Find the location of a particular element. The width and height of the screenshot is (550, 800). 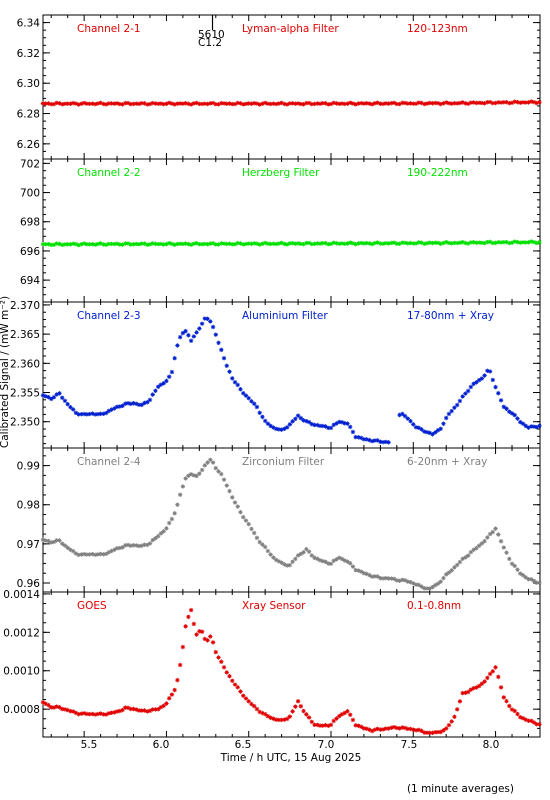

y-tick-label: 0.0008 is located at coordinates (21, 710).